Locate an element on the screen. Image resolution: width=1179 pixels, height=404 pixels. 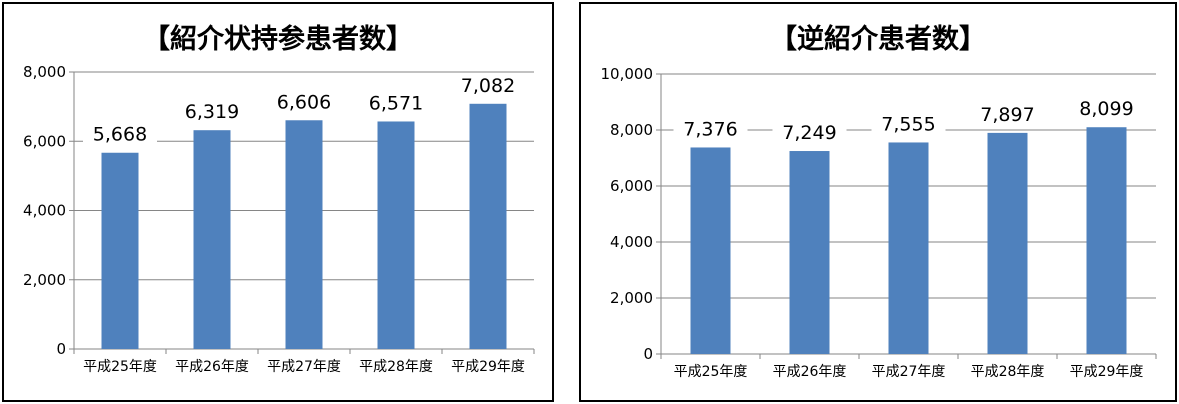
data-label: 7,376 is located at coordinates (710, 129).